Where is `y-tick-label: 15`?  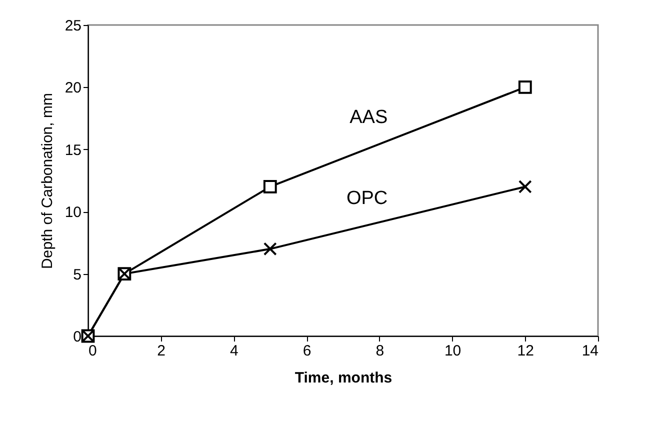
y-tick-label: 15 is located at coordinates (73, 150).